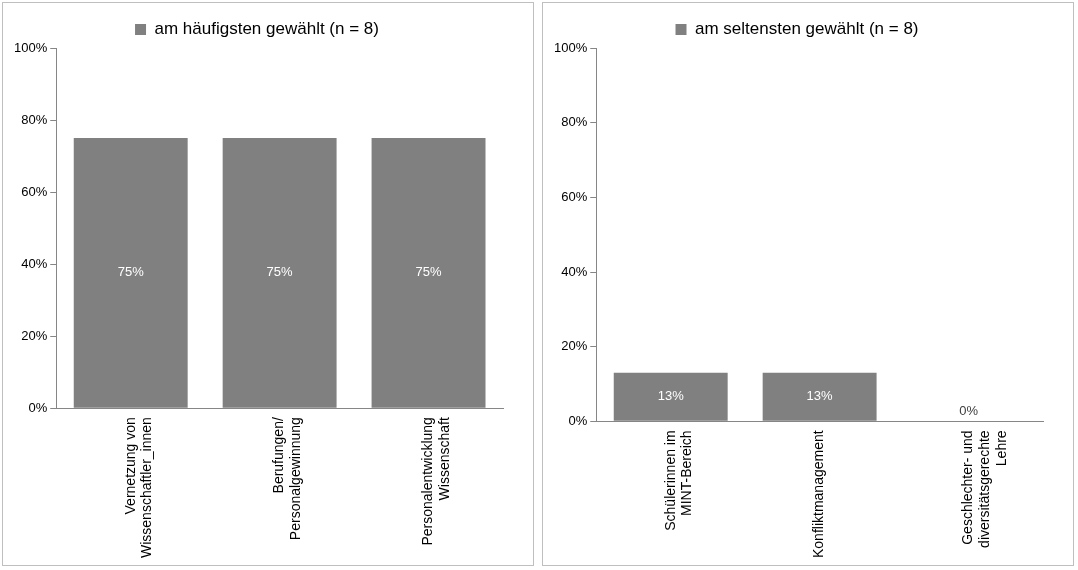 This screenshot has height=570, width=1078. I want to click on x-tick-label: Schülerinnen im MINT-Bereich, so click(678, 480).